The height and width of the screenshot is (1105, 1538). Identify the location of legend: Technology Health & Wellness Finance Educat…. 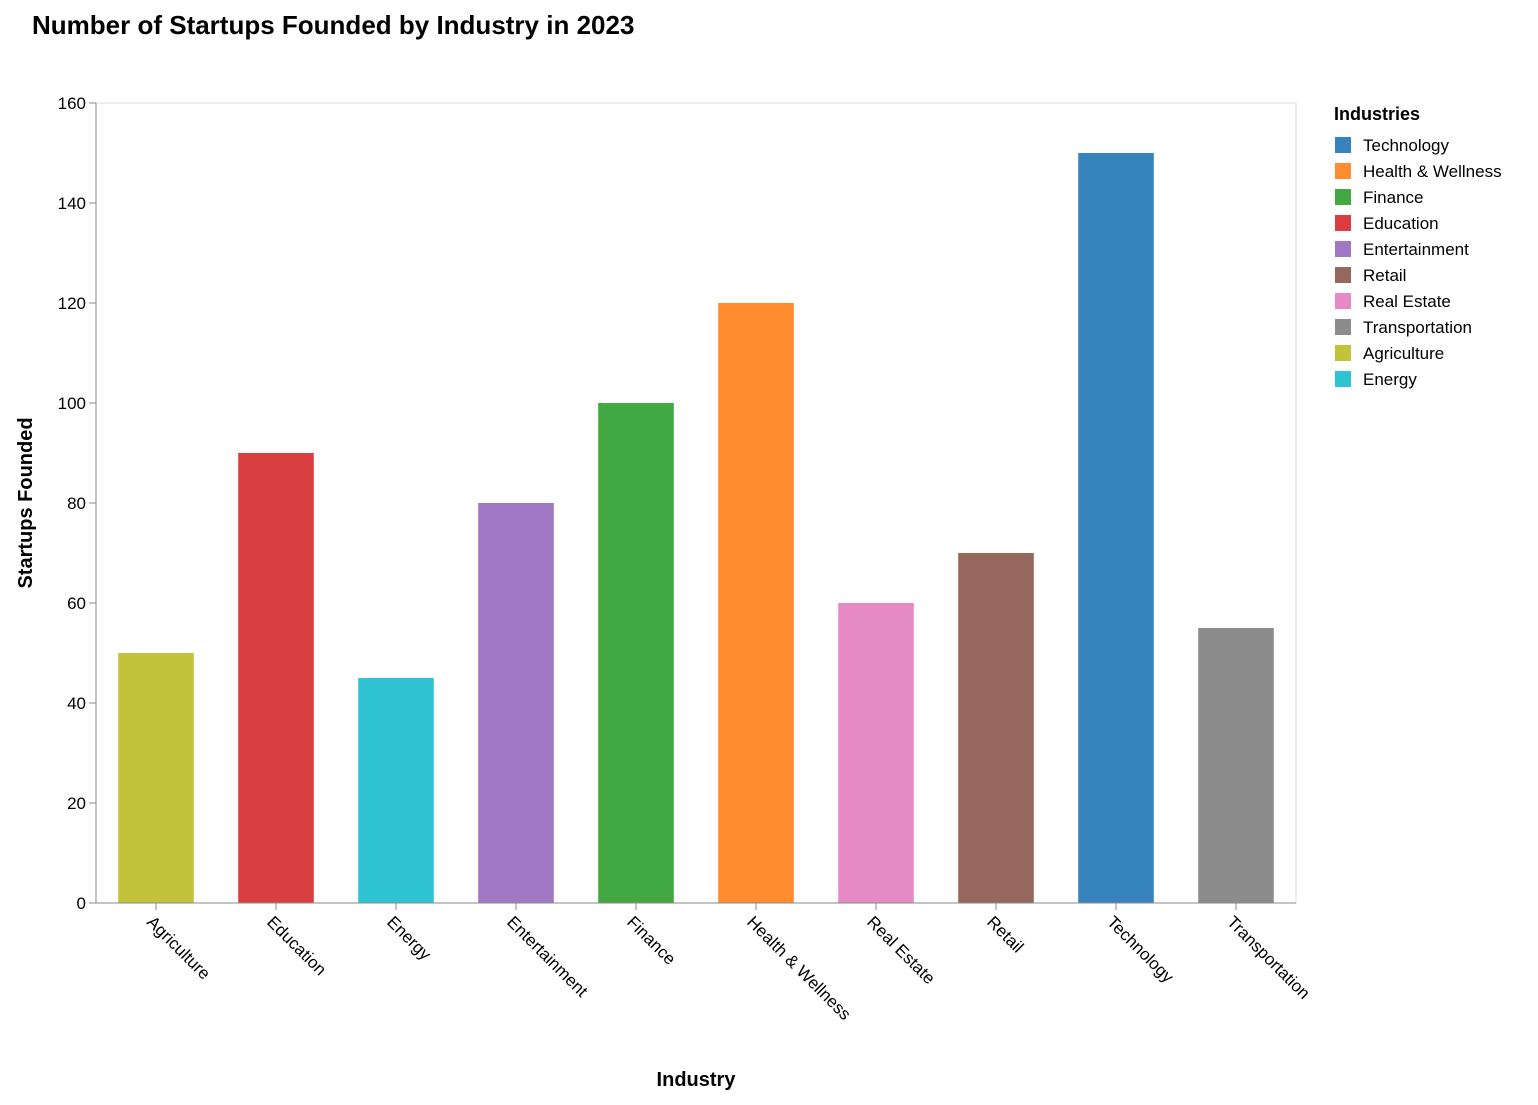
(1418, 262).